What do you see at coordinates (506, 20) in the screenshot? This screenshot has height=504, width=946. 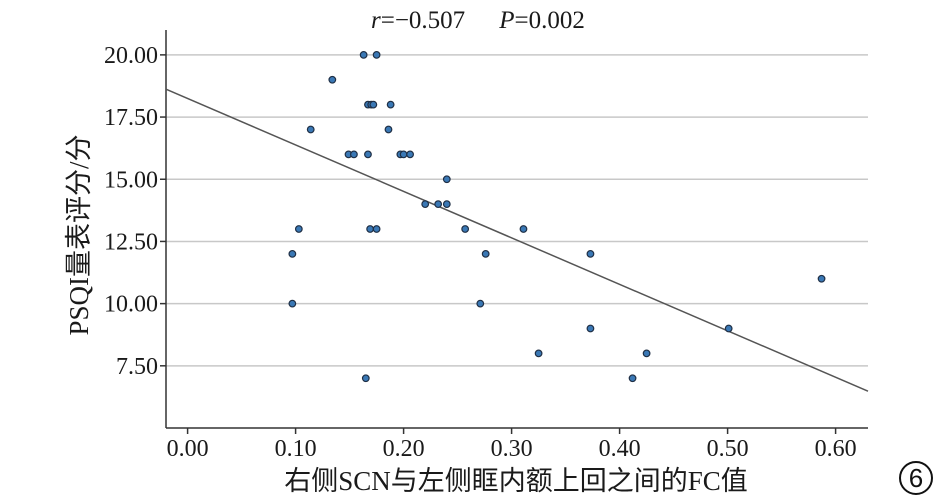 I see `p-symbol: P` at bounding box center [506, 20].